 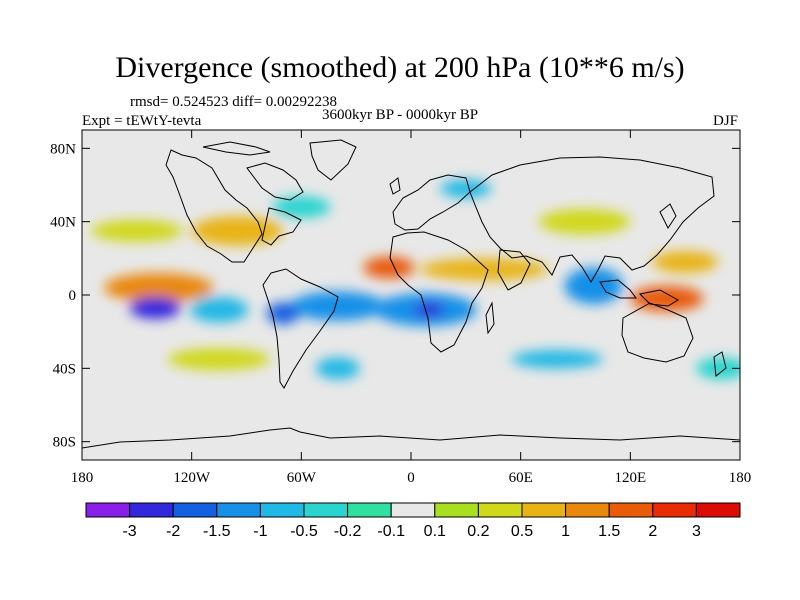 I want to click on x-tick-label: 60E, so click(x=521, y=478).